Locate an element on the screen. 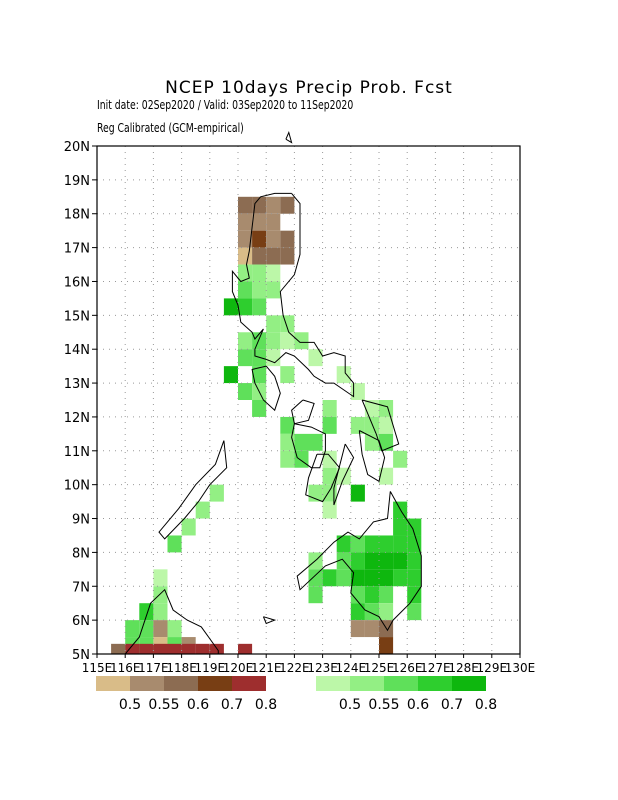 The image size is (618, 800). lon-label: 121E is located at coordinates (266, 668).